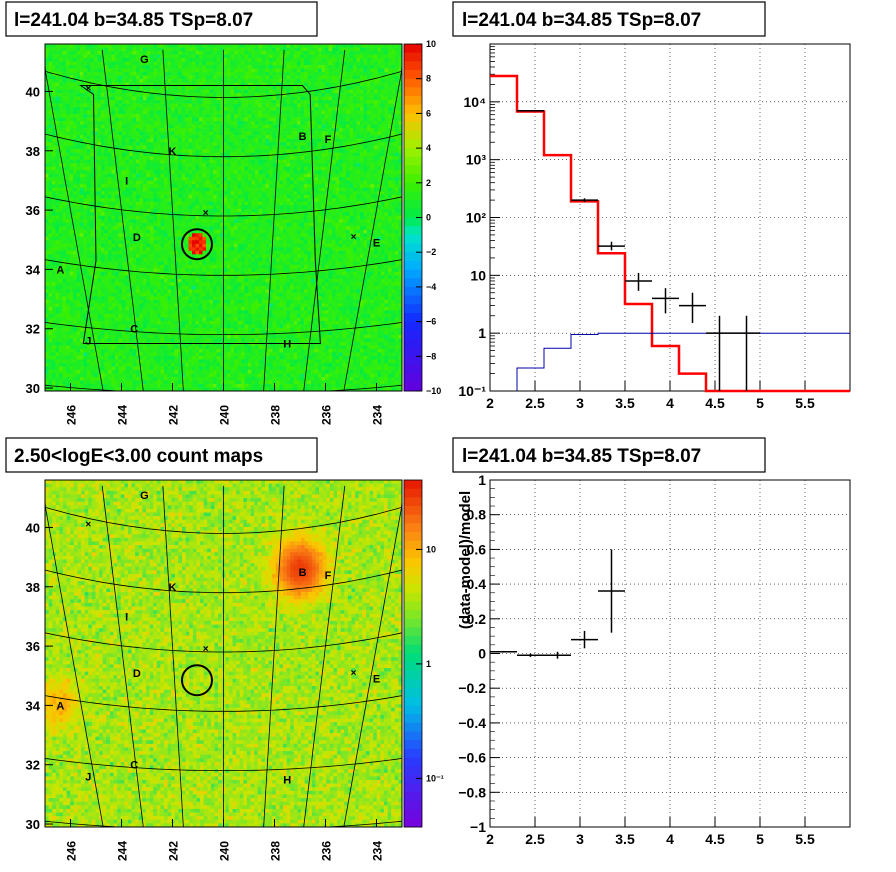 The width and height of the screenshot is (896, 872). Describe the element at coordinates (609, 19) in the screenshot. I see `title-box-top-right: l=241.04 b=34.85 TSp=8.07` at that location.